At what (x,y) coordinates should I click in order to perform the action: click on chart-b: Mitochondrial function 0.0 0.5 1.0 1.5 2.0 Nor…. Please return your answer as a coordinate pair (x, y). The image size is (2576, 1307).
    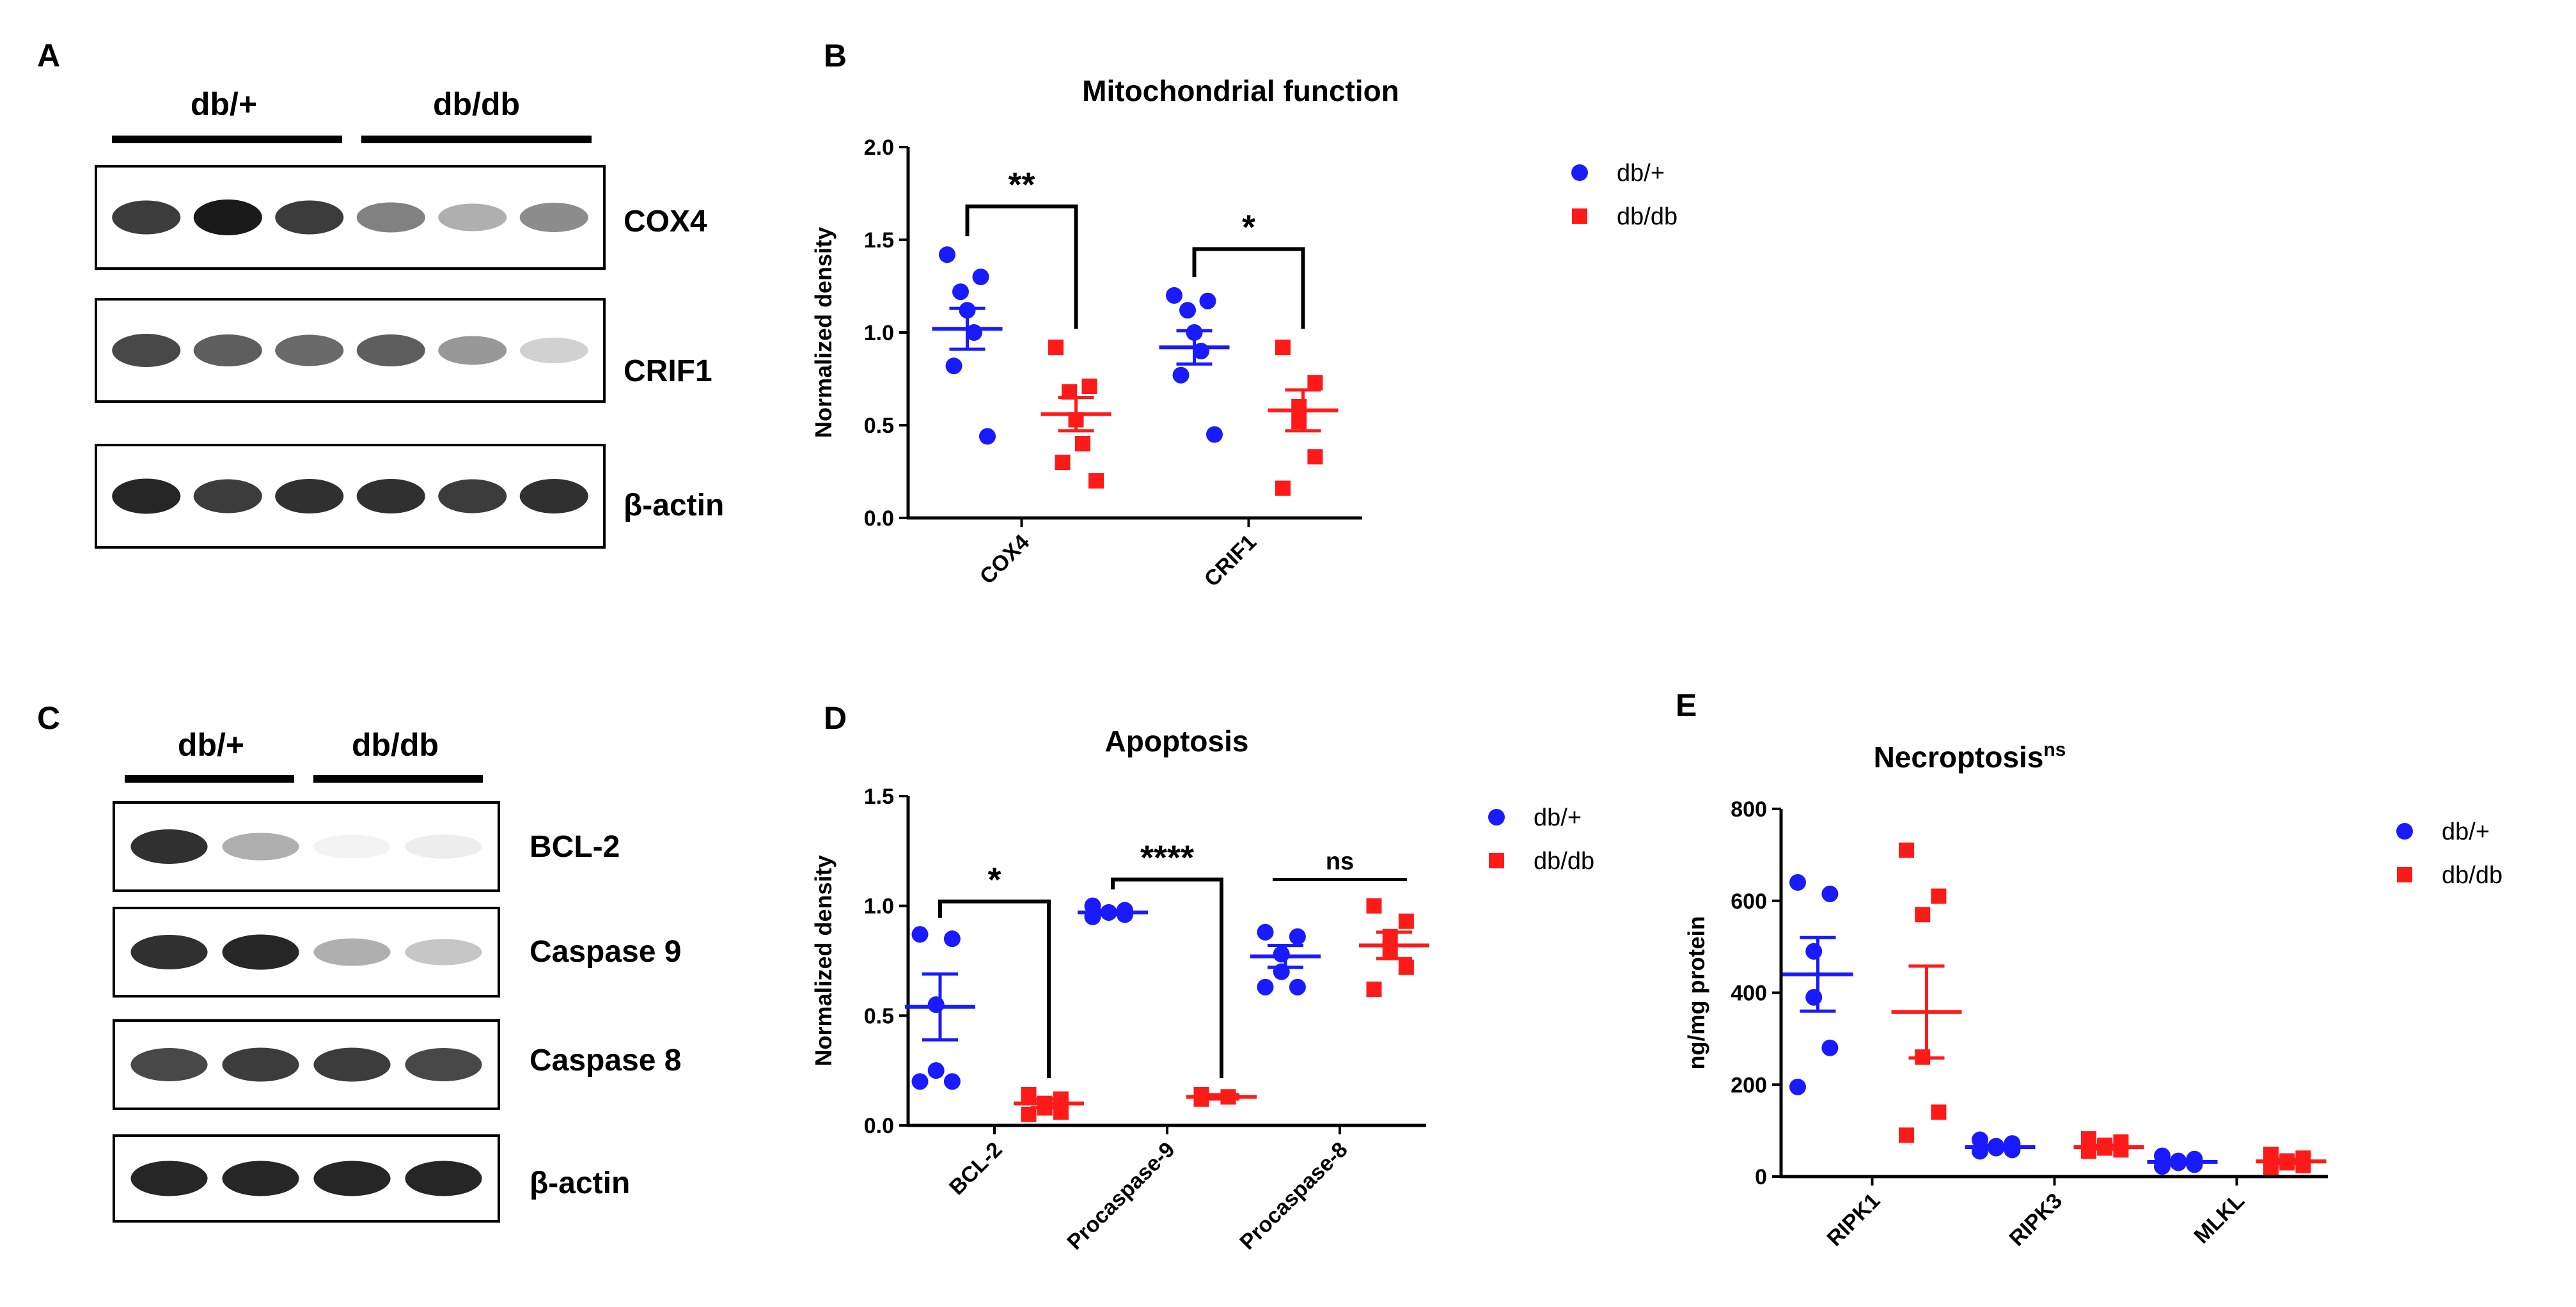
    Looking at the image, I should click on (1243, 332).